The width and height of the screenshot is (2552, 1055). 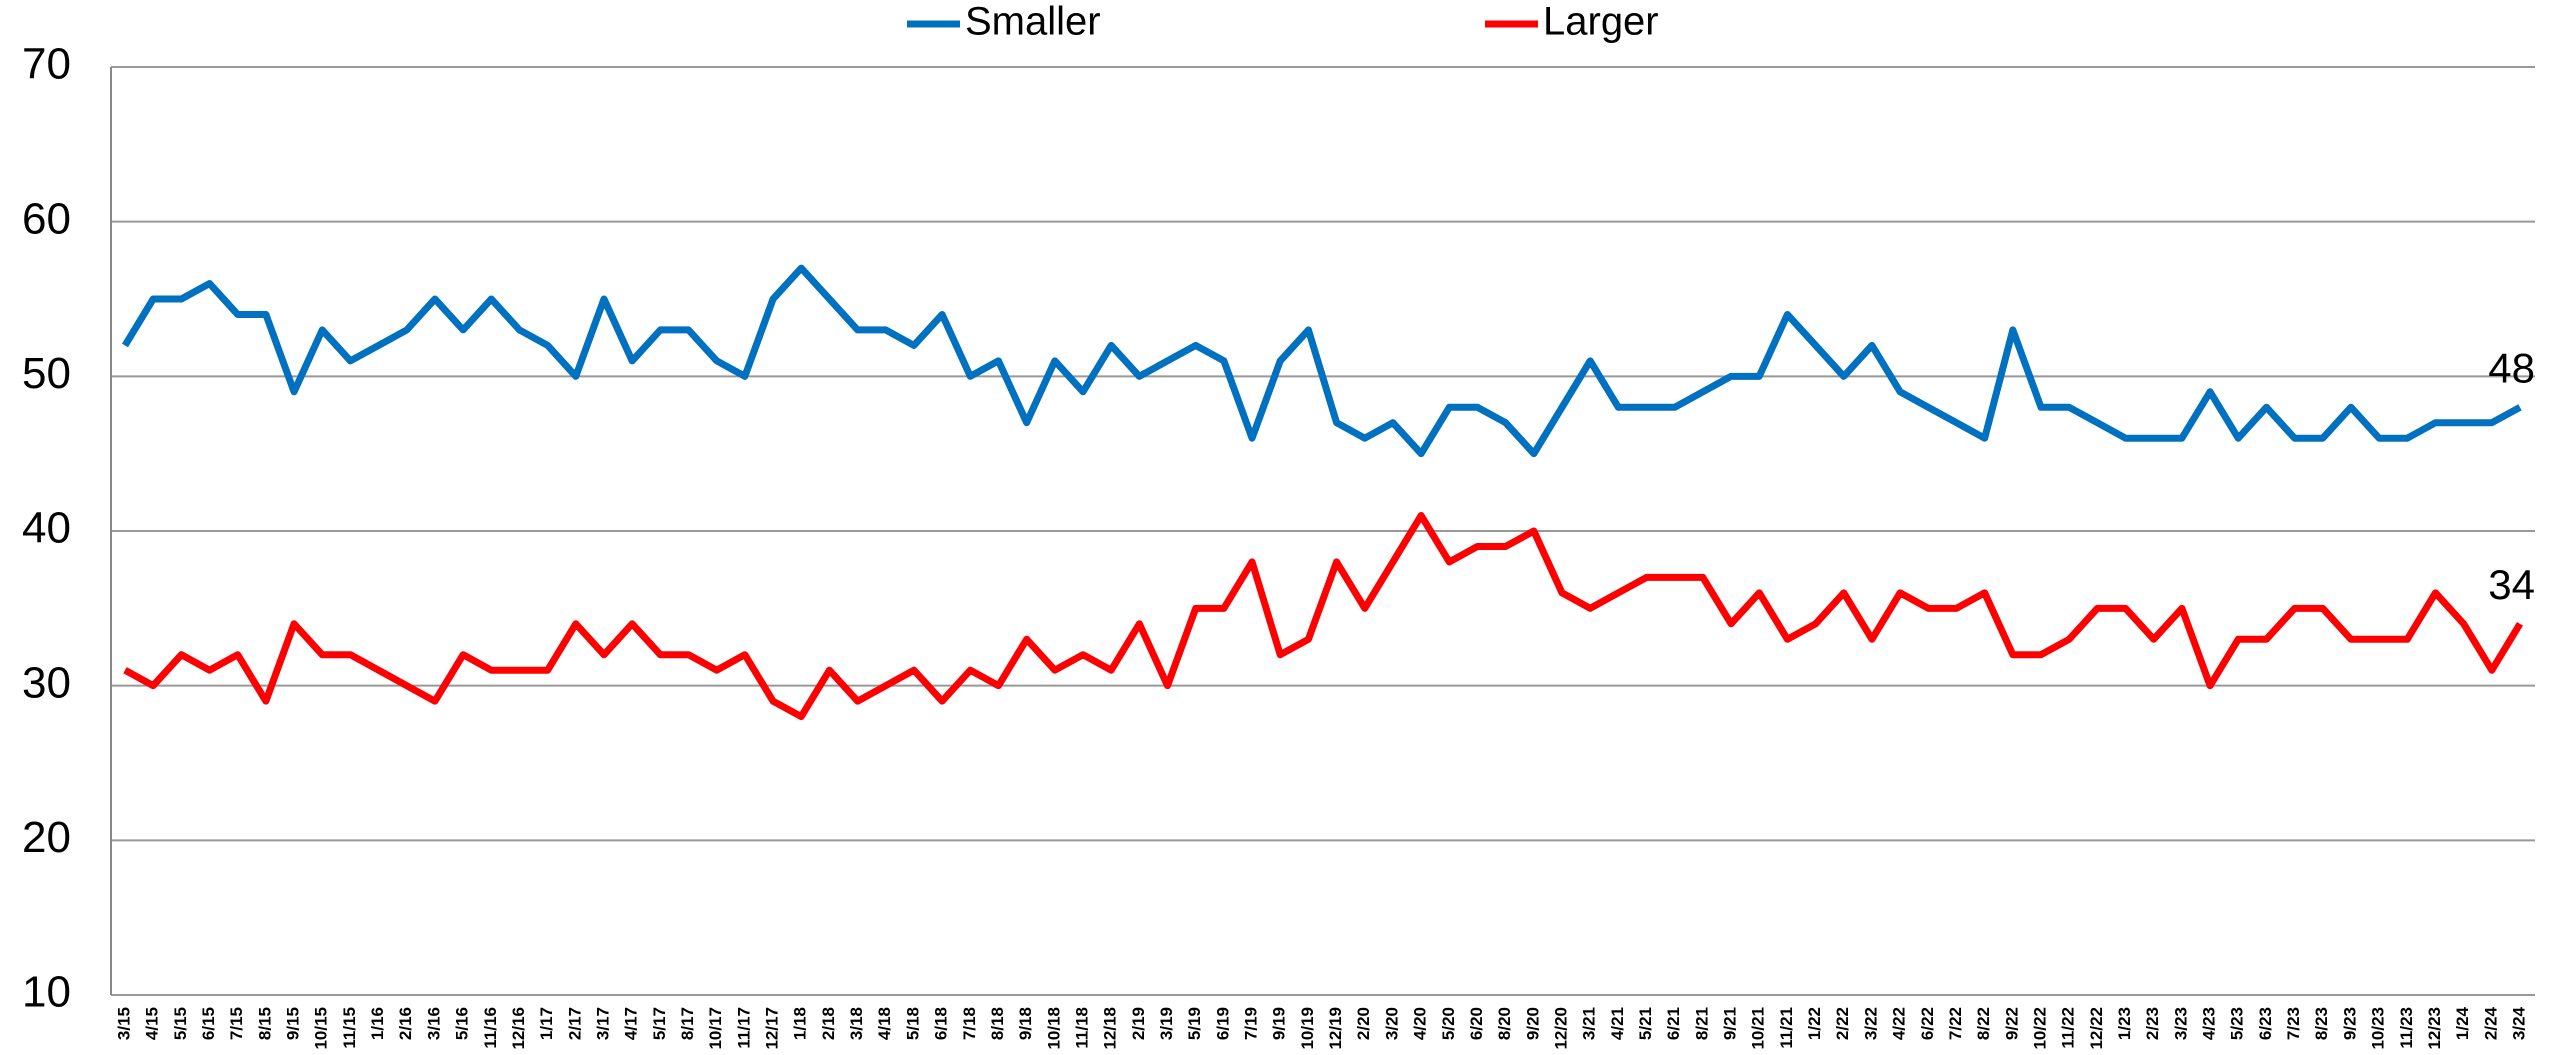 What do you see at coordinates (1786, 1028) in the screenshot?
I see `x-tick-label: 11/21` at bounding box center [1786, 1028].